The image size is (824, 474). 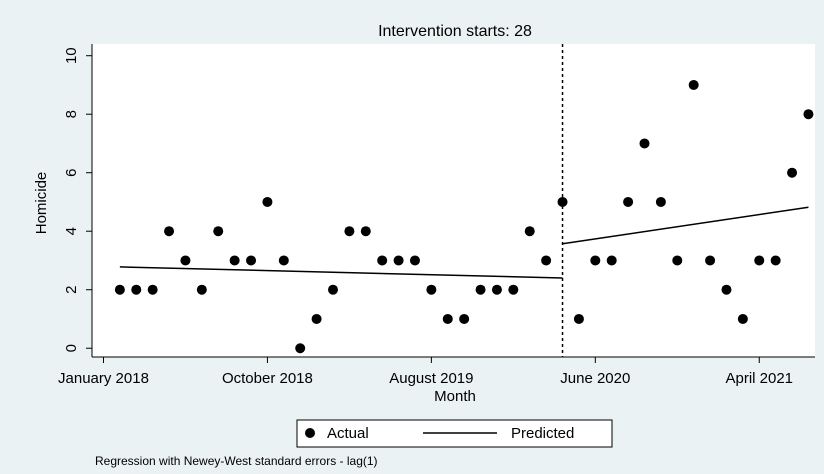 I want to click on x-tick-label: April 2021, so click(x=759, y=378).